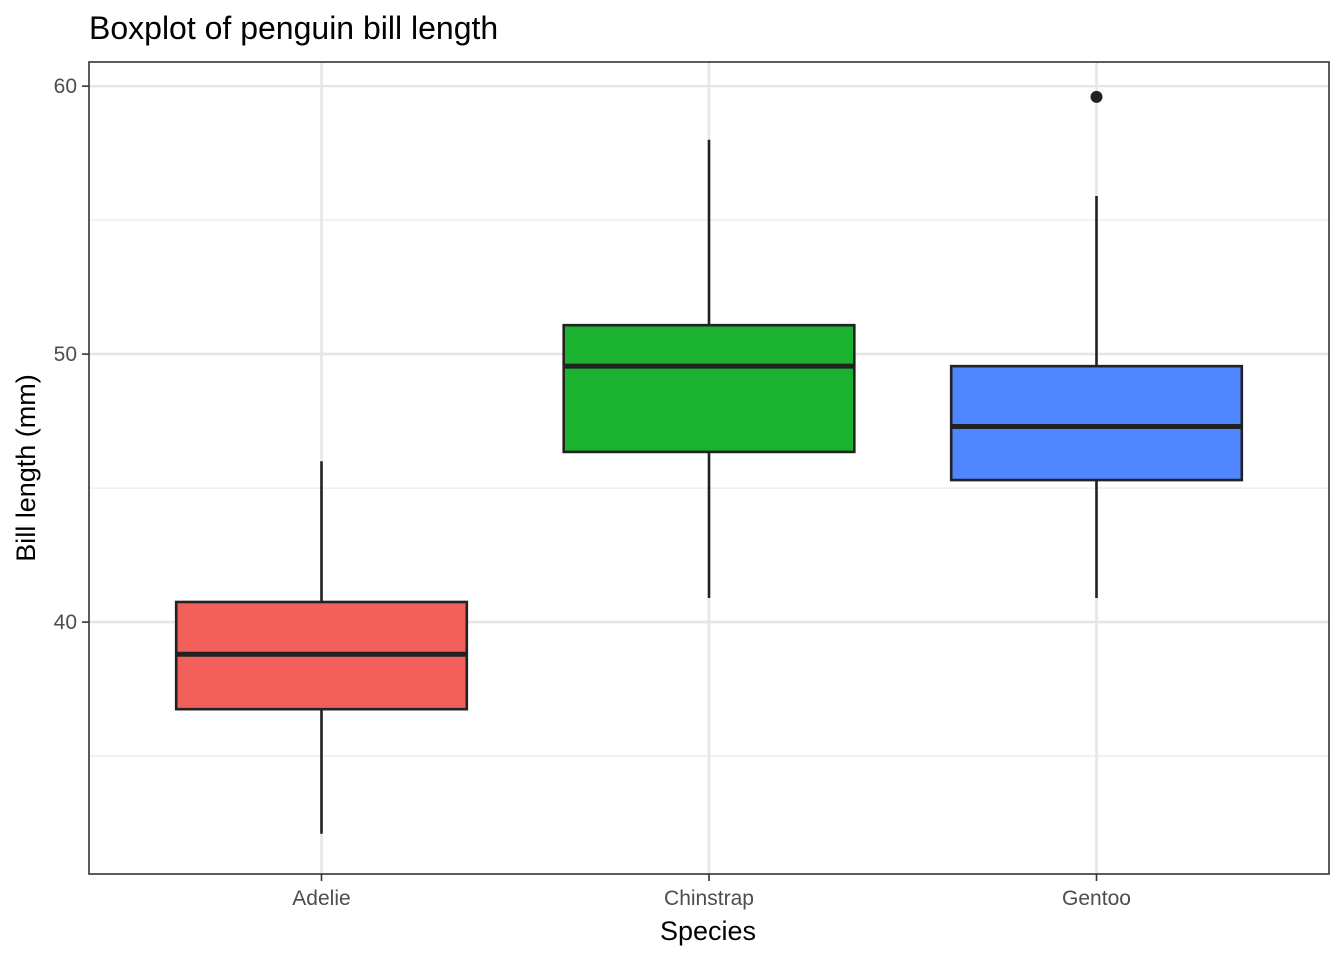 The height and width of the screenshot is (960, 1344). Describe the element at coordinates (321, 898) in the screenshot. I see `x-tick-label: Adelie` at that location.